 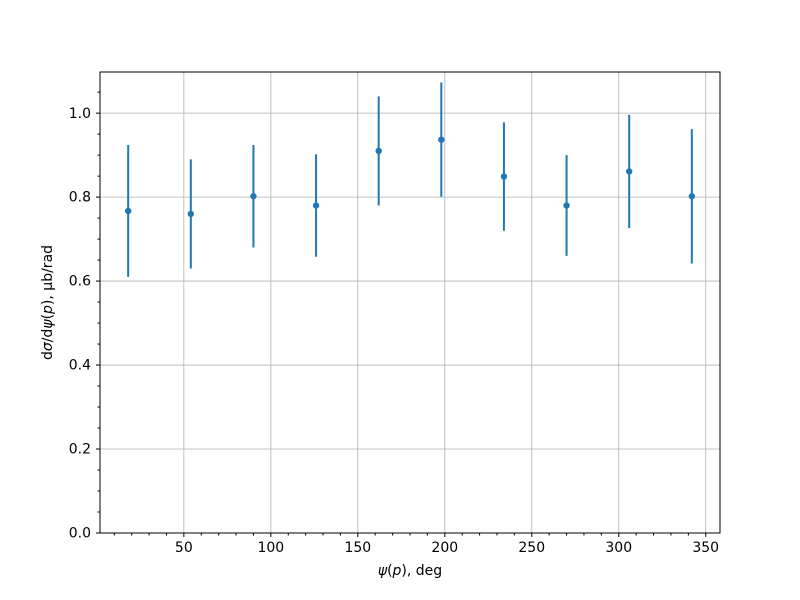 What do you see at coordinates (184, 548) in the screenshot?
I see `x-tick-label: 50` at bounding box center [184, 548].